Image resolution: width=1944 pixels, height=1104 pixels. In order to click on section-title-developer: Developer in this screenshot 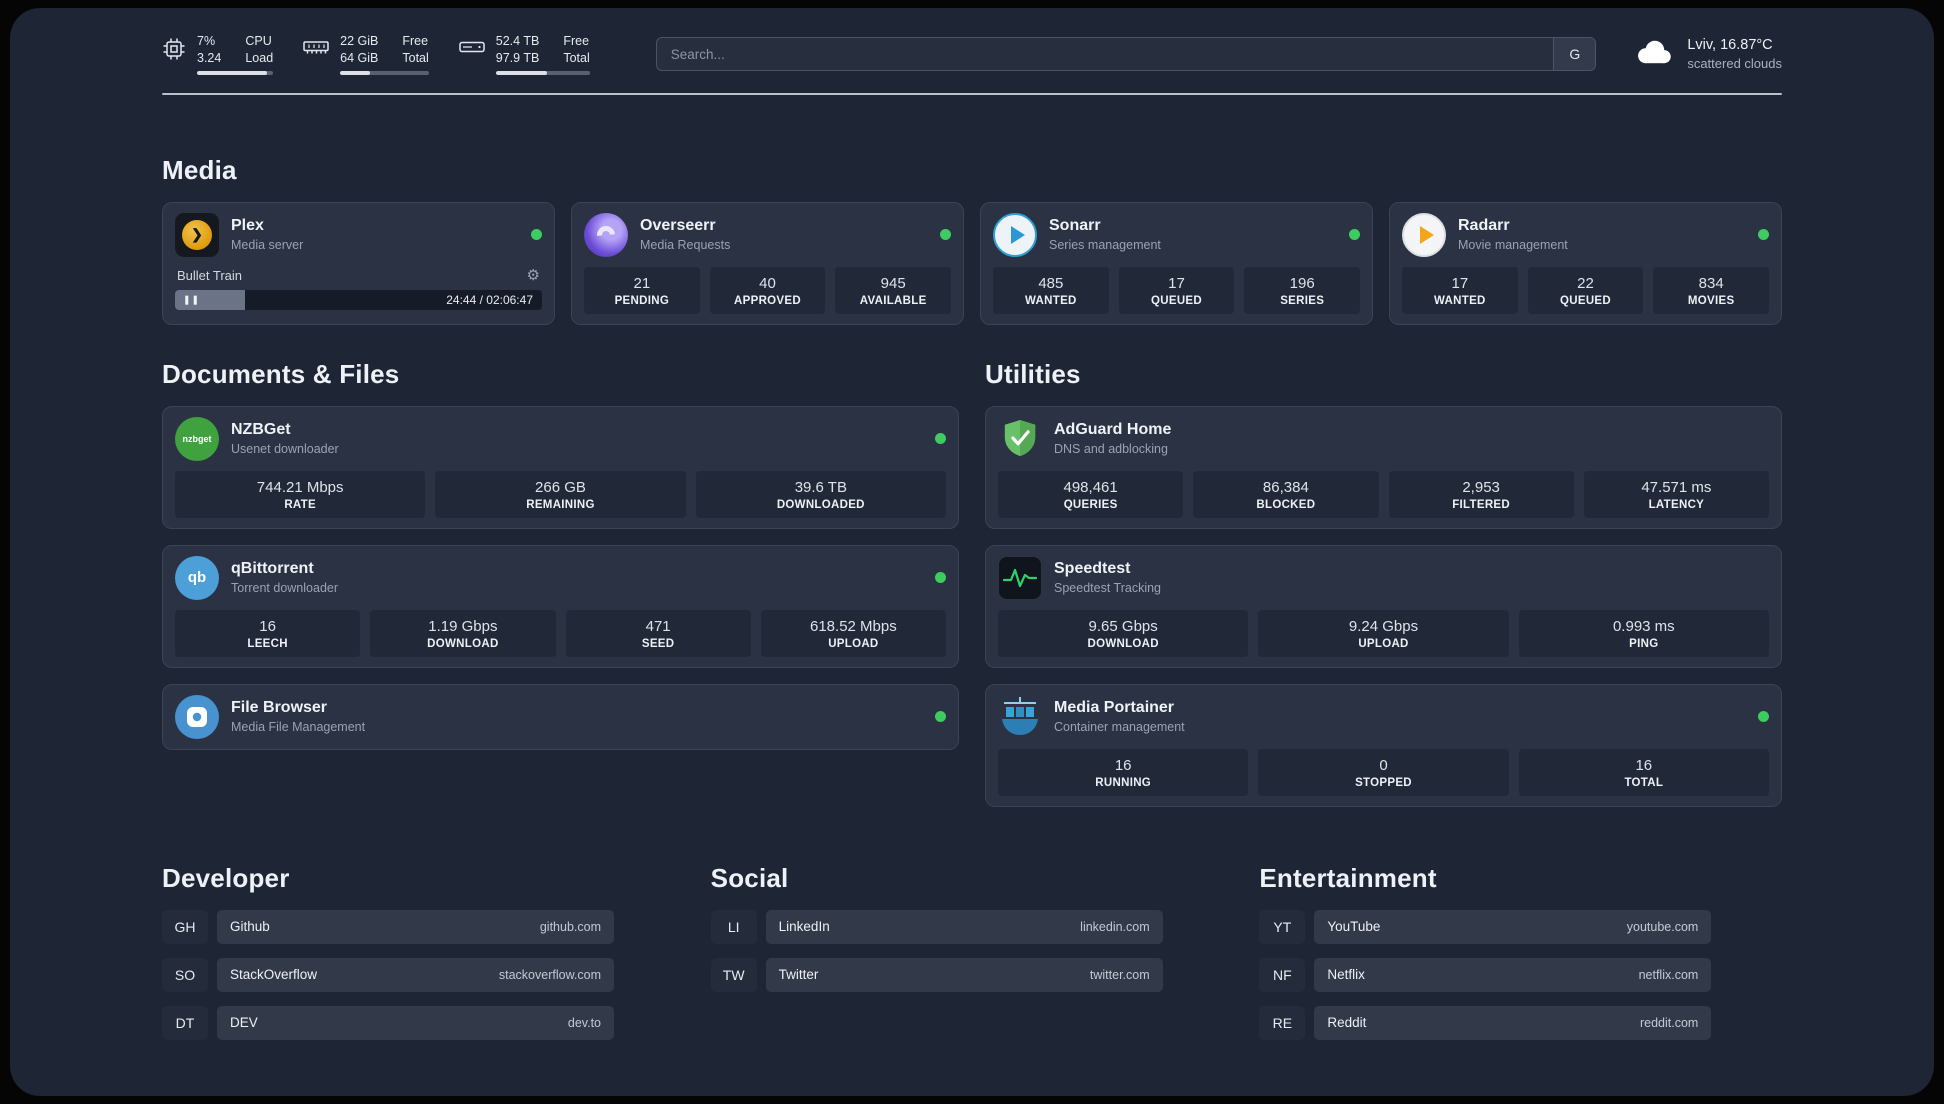, I will do `click(226, 877)`.